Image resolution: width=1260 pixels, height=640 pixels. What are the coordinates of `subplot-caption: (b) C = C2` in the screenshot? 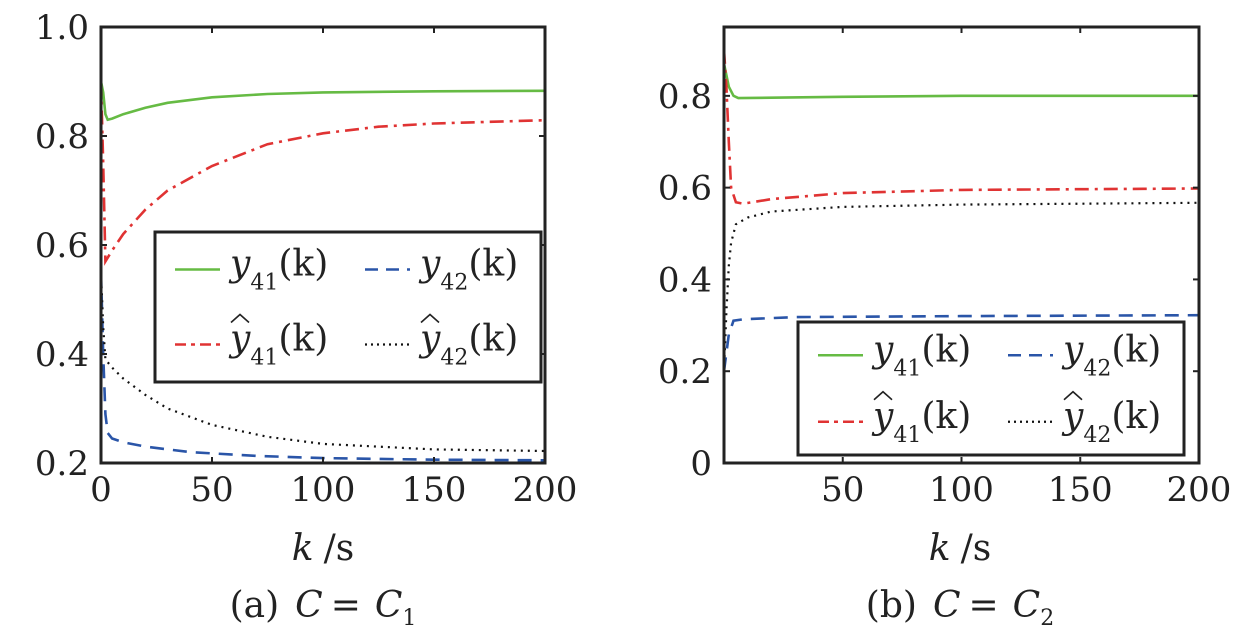 It's located at (960, 608).